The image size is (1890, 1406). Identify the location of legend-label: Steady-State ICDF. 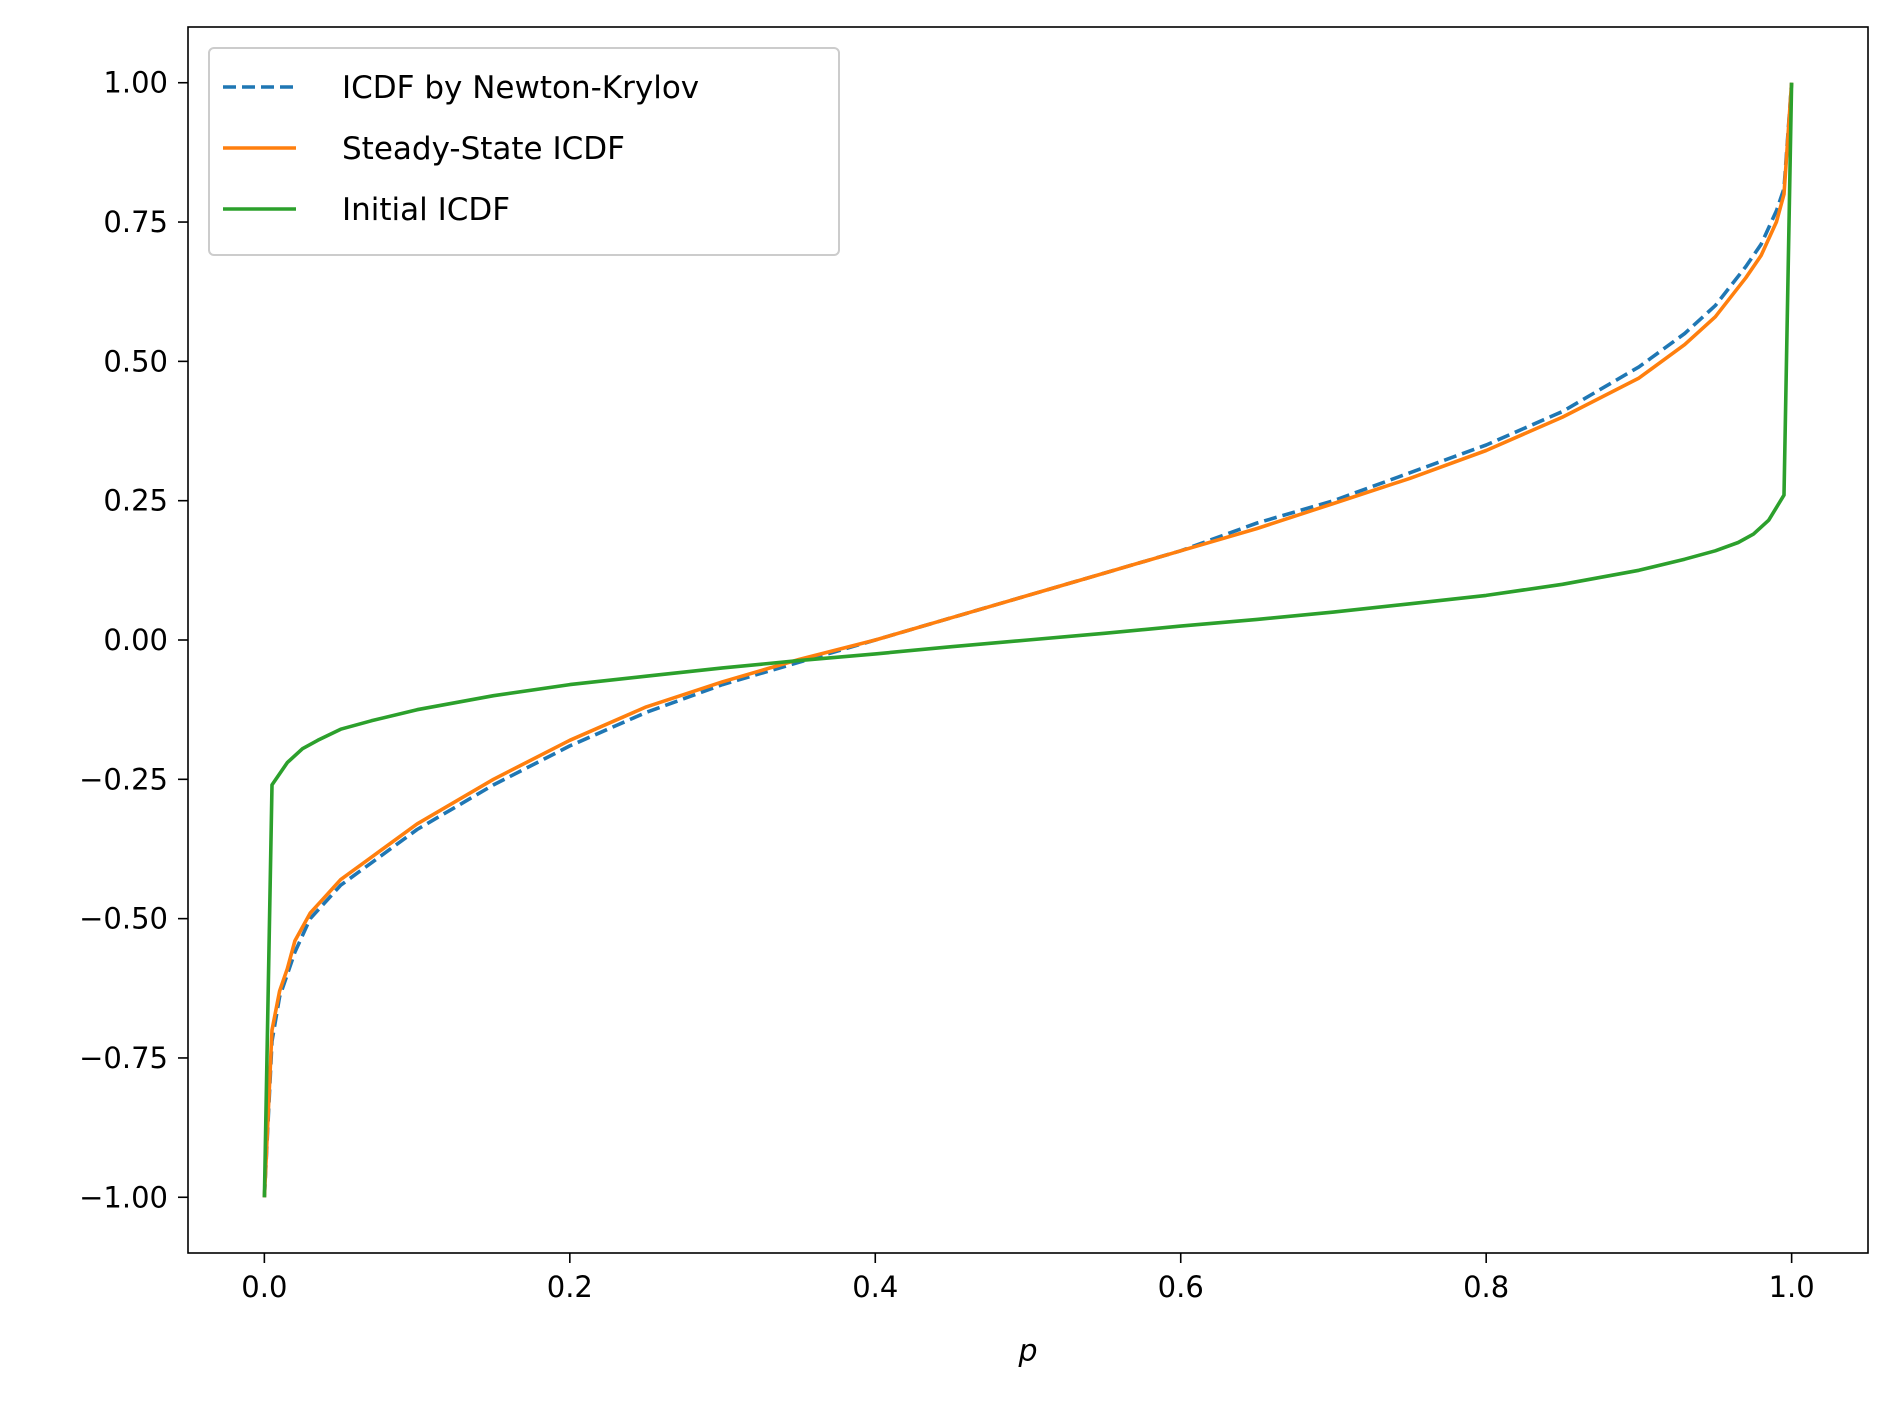
(483, 149).